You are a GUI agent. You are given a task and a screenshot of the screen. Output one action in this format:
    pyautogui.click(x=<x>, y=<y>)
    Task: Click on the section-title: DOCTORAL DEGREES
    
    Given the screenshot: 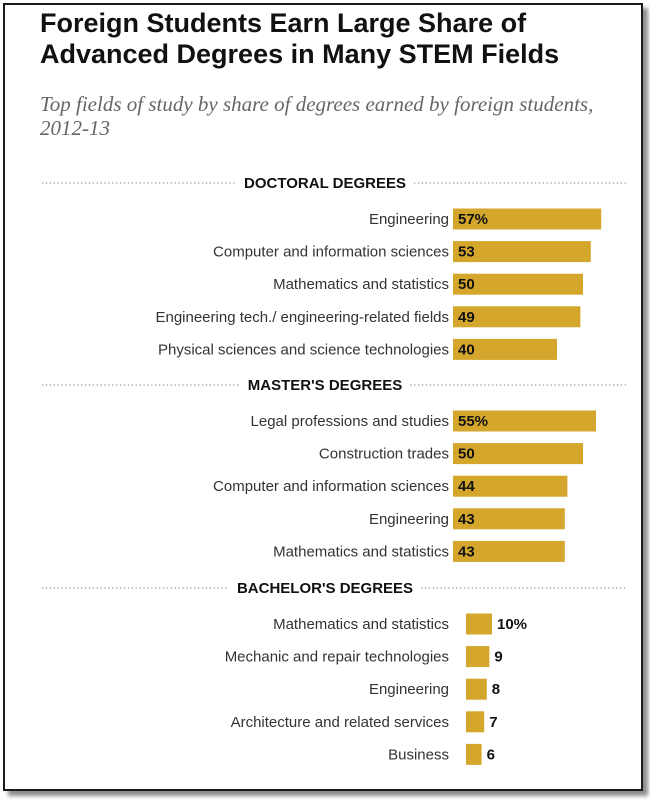 What is the action you would take?
    pyautogui.click(x=325, y=183)
    